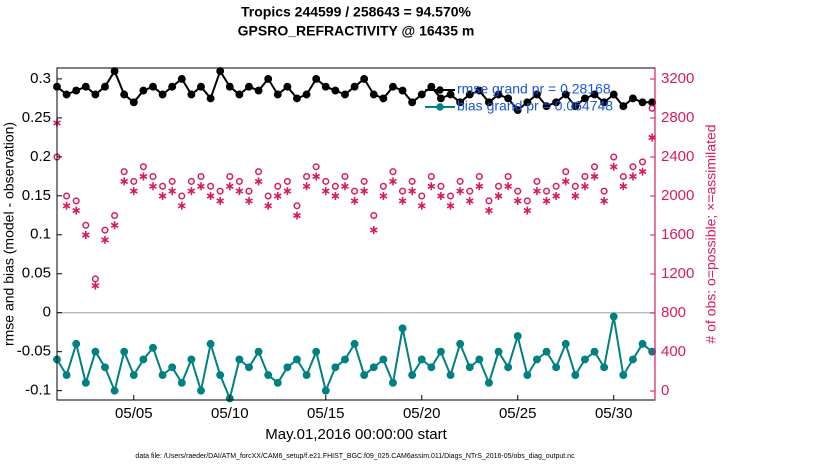 This screenshot has width=830, height=470. Describe the element at coordinates (677, 117) in the screenshot. I see `y2-tick-label: 2800` at that location.